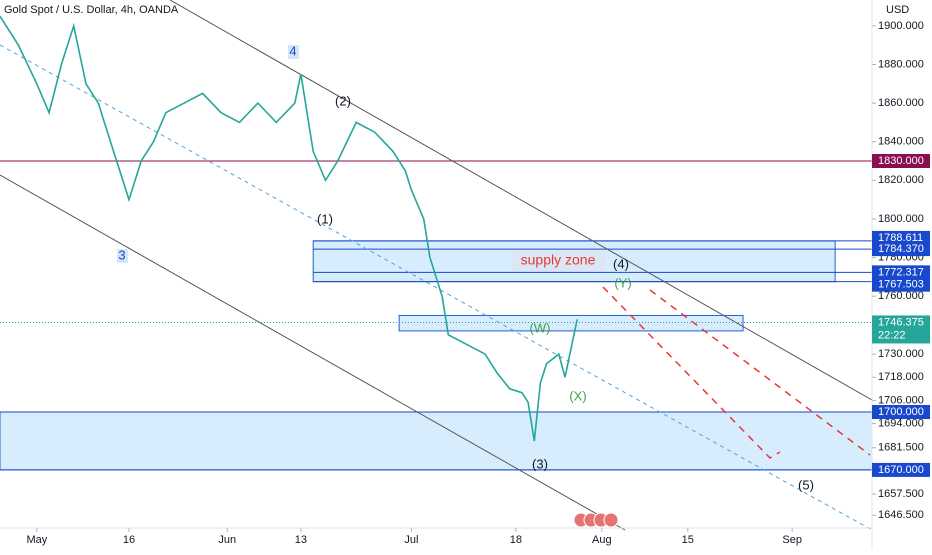  What do you see at coordinates (901, 103) in the screenshot?
I see `y-tick-label: 1860.000` at bounding box center [901, 103].